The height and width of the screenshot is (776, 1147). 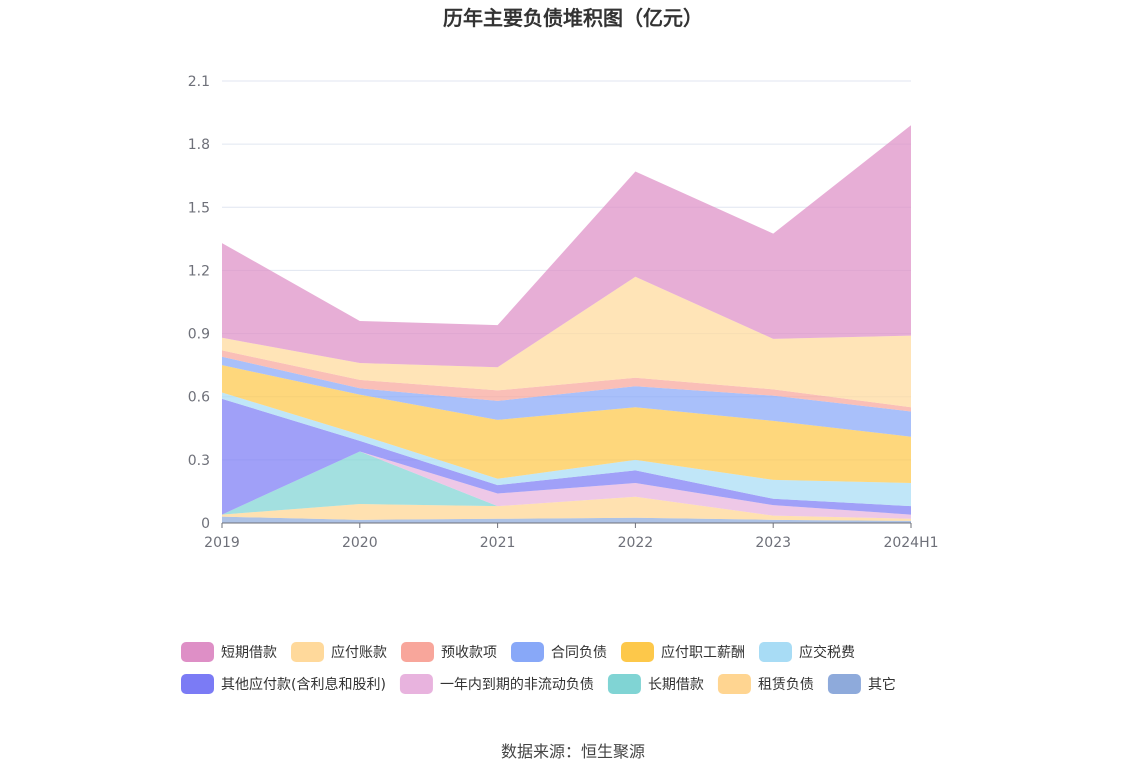 I want to click on y-tick-label: 1.2, so click(x=199, y=271).